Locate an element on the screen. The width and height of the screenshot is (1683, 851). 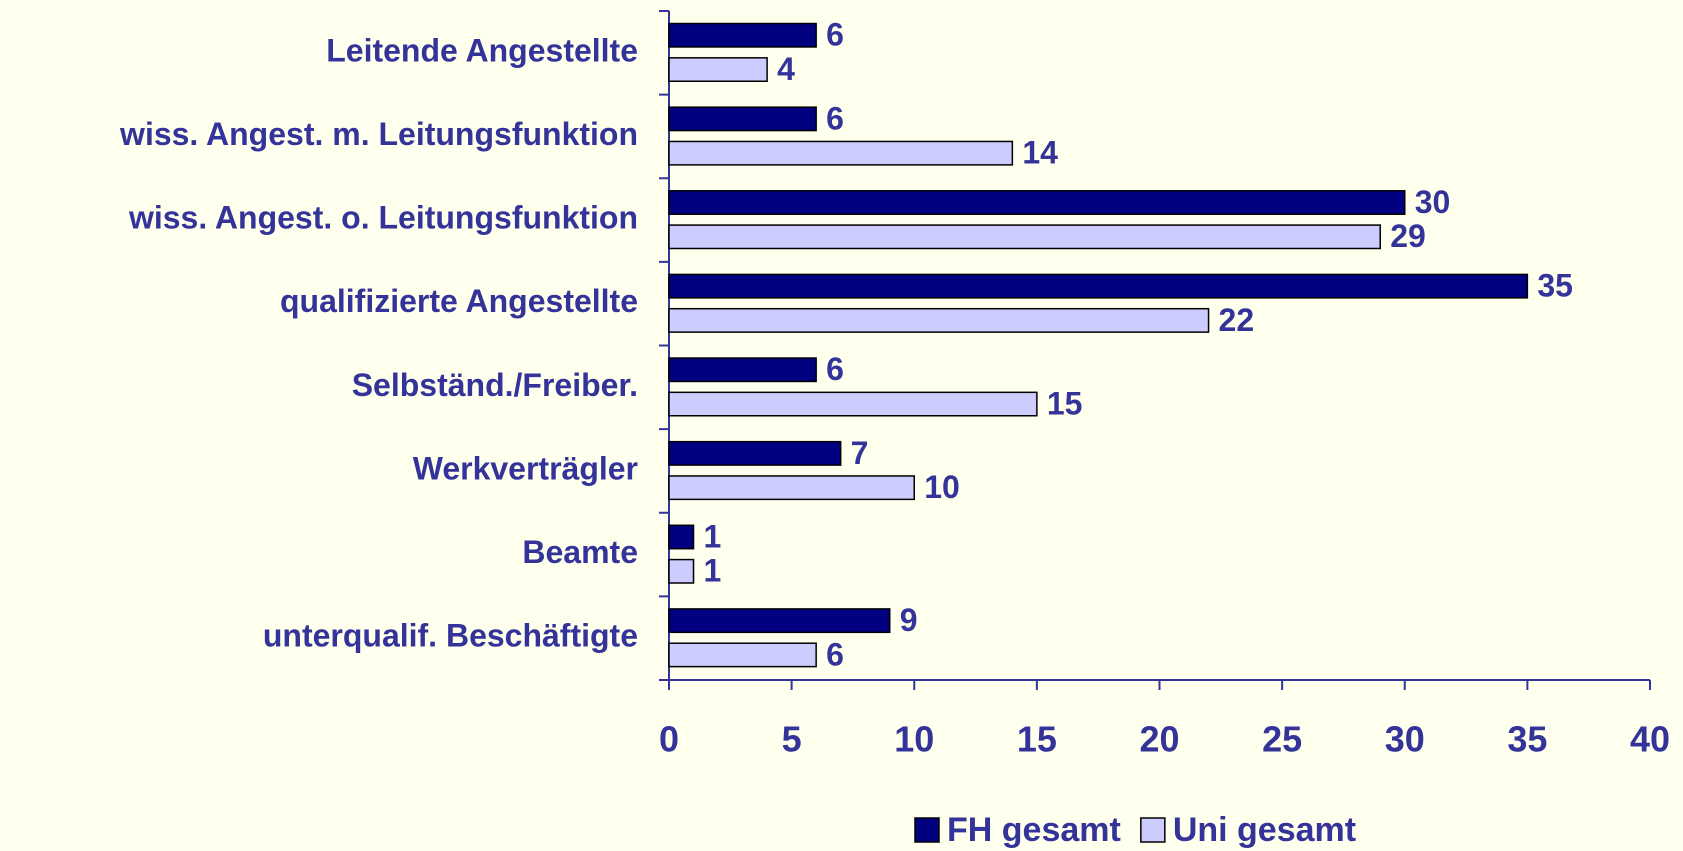
category-label: Leitende Angestellte is located at coordinates (482, 50).